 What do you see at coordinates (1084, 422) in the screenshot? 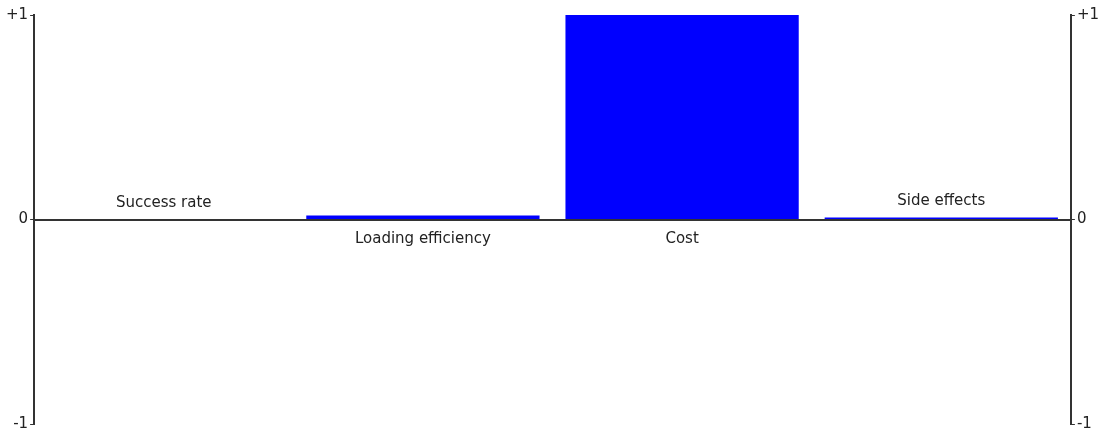
I see `y2-tick-label: -1` at bounding box center [1084, 422].